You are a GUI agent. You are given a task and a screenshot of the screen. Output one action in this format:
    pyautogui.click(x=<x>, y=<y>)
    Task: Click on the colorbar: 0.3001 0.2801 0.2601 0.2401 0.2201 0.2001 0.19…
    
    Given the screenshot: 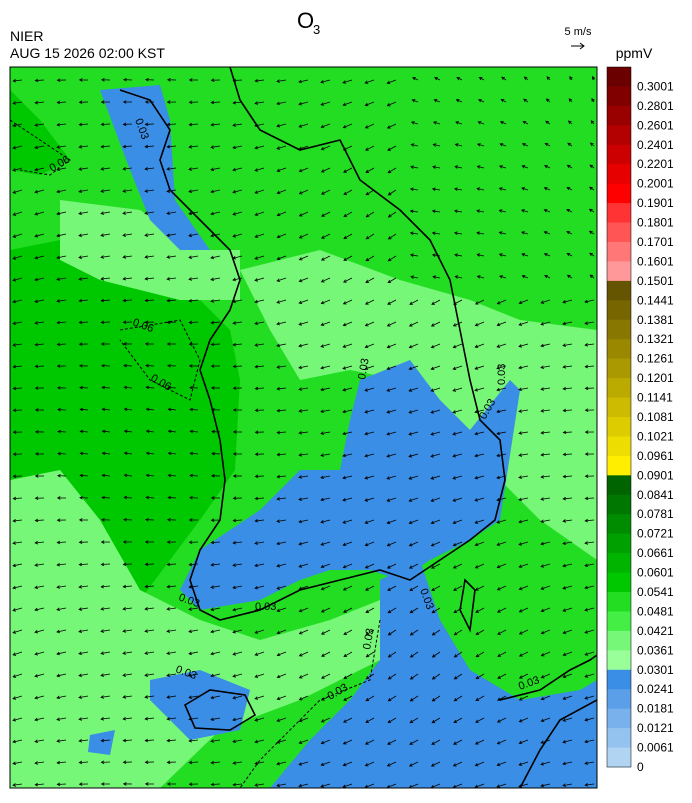 What is the action you would take?
    pyautogui.click(x=640, y=420)
    